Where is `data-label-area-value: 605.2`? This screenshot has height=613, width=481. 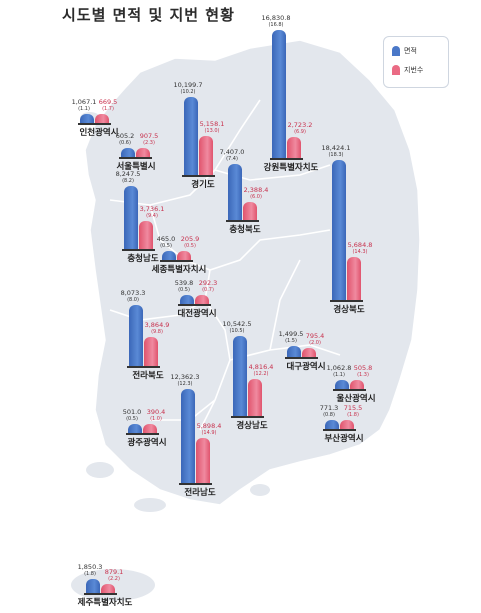
data-label-area-value: 605.2 is located at coordinates (125, 136).